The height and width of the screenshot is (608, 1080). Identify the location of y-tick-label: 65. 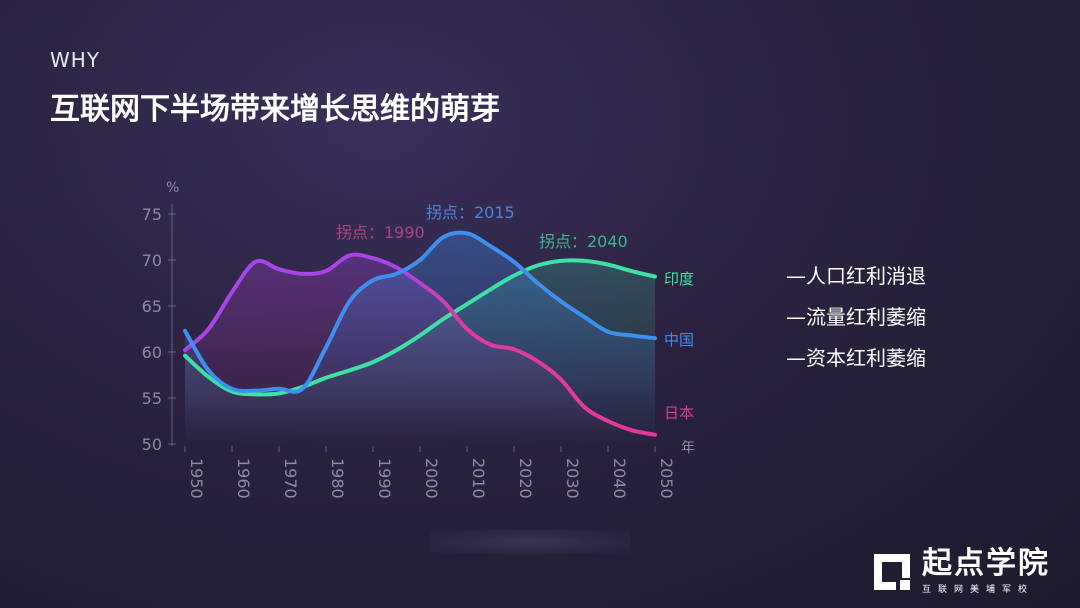
(152, 306).